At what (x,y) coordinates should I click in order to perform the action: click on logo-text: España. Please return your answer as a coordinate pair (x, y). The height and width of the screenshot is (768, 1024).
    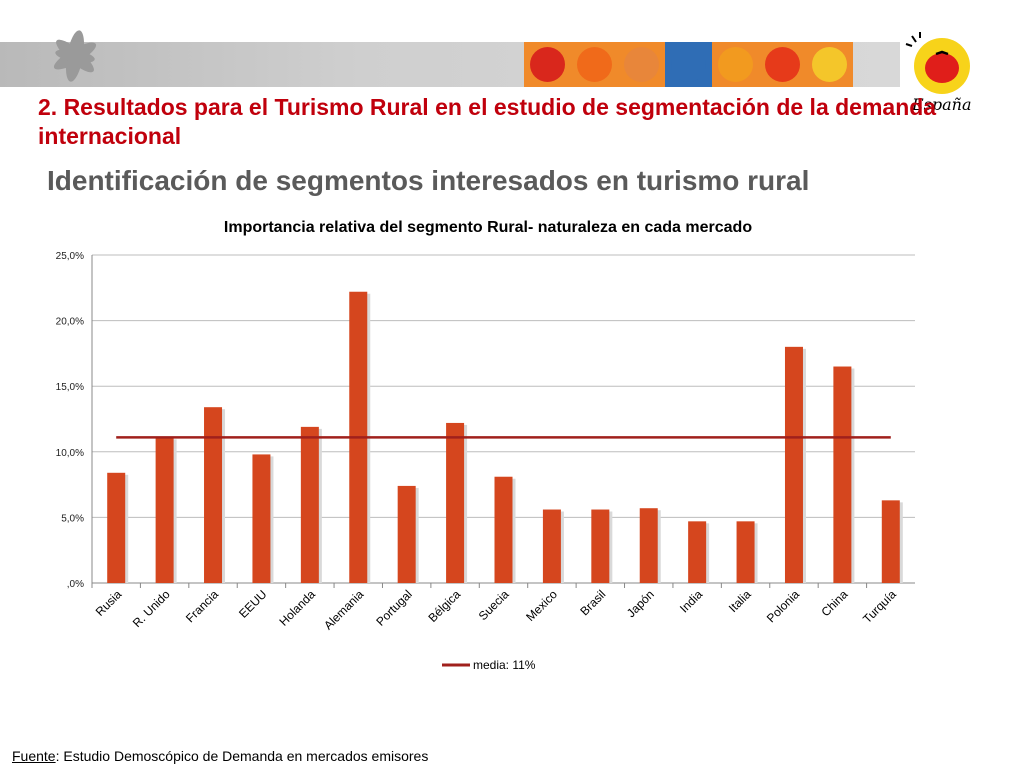
    Looking at the image, I should click on (941, 104).